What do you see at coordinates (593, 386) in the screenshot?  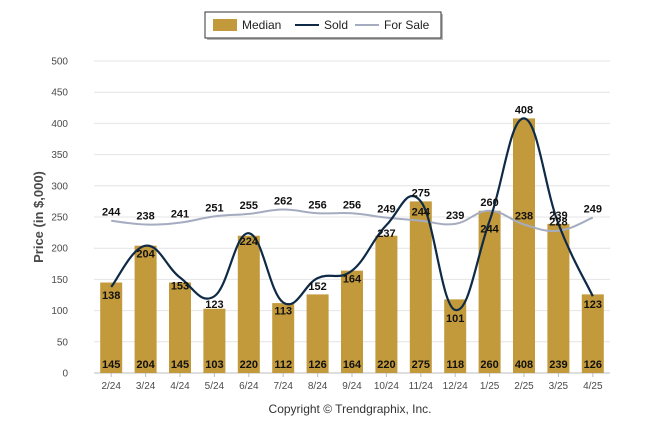 I see `x-tick-label: 4/25` at bounding box center [593, 386].